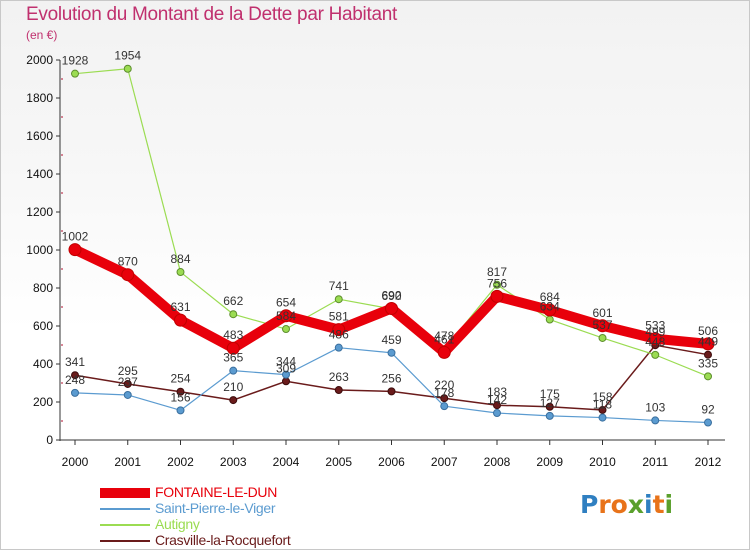 The width and height of the screenshot is (750, 550). I want to click on logo-letter: P, so click(589, 504).